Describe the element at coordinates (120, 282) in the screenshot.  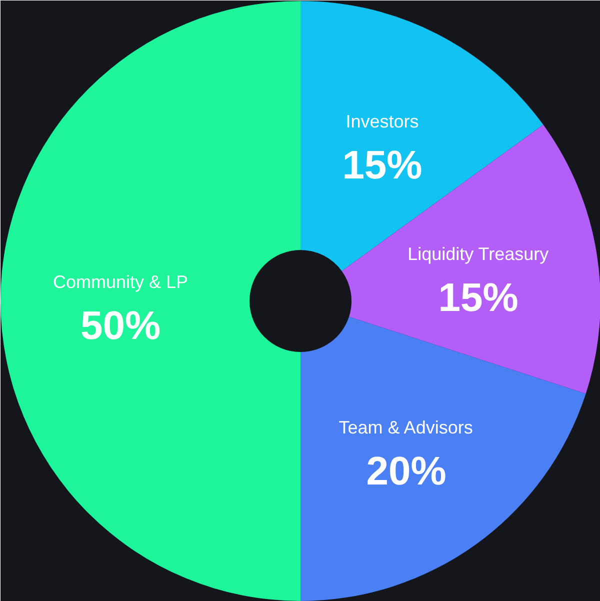
I see `slice-label: Community & LP` at that location.